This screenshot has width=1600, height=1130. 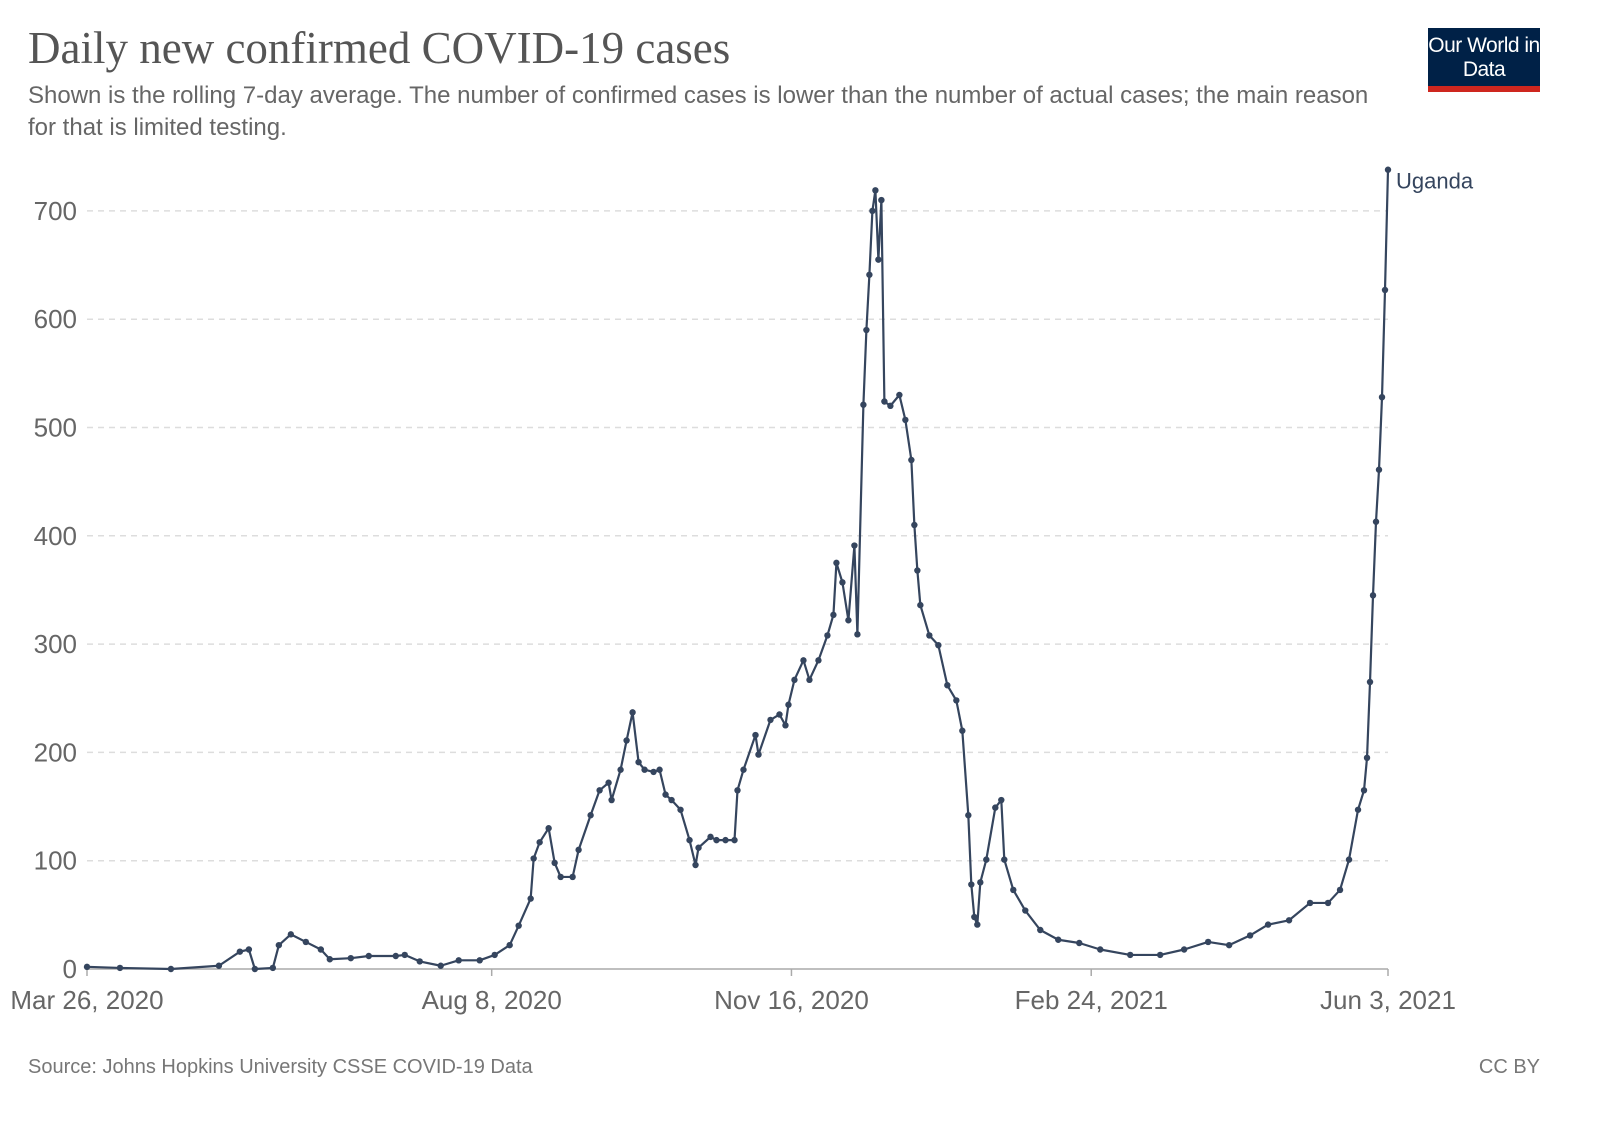 I want to click on y-tick-label: 100, so click(x=55, y=861).